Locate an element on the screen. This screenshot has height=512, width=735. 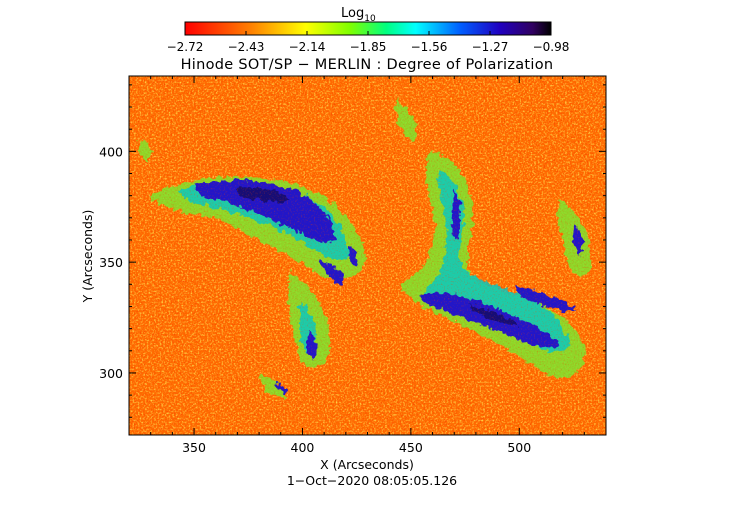
x-axis-label: X (Arcseconds) is located at coordinates (367, 464).